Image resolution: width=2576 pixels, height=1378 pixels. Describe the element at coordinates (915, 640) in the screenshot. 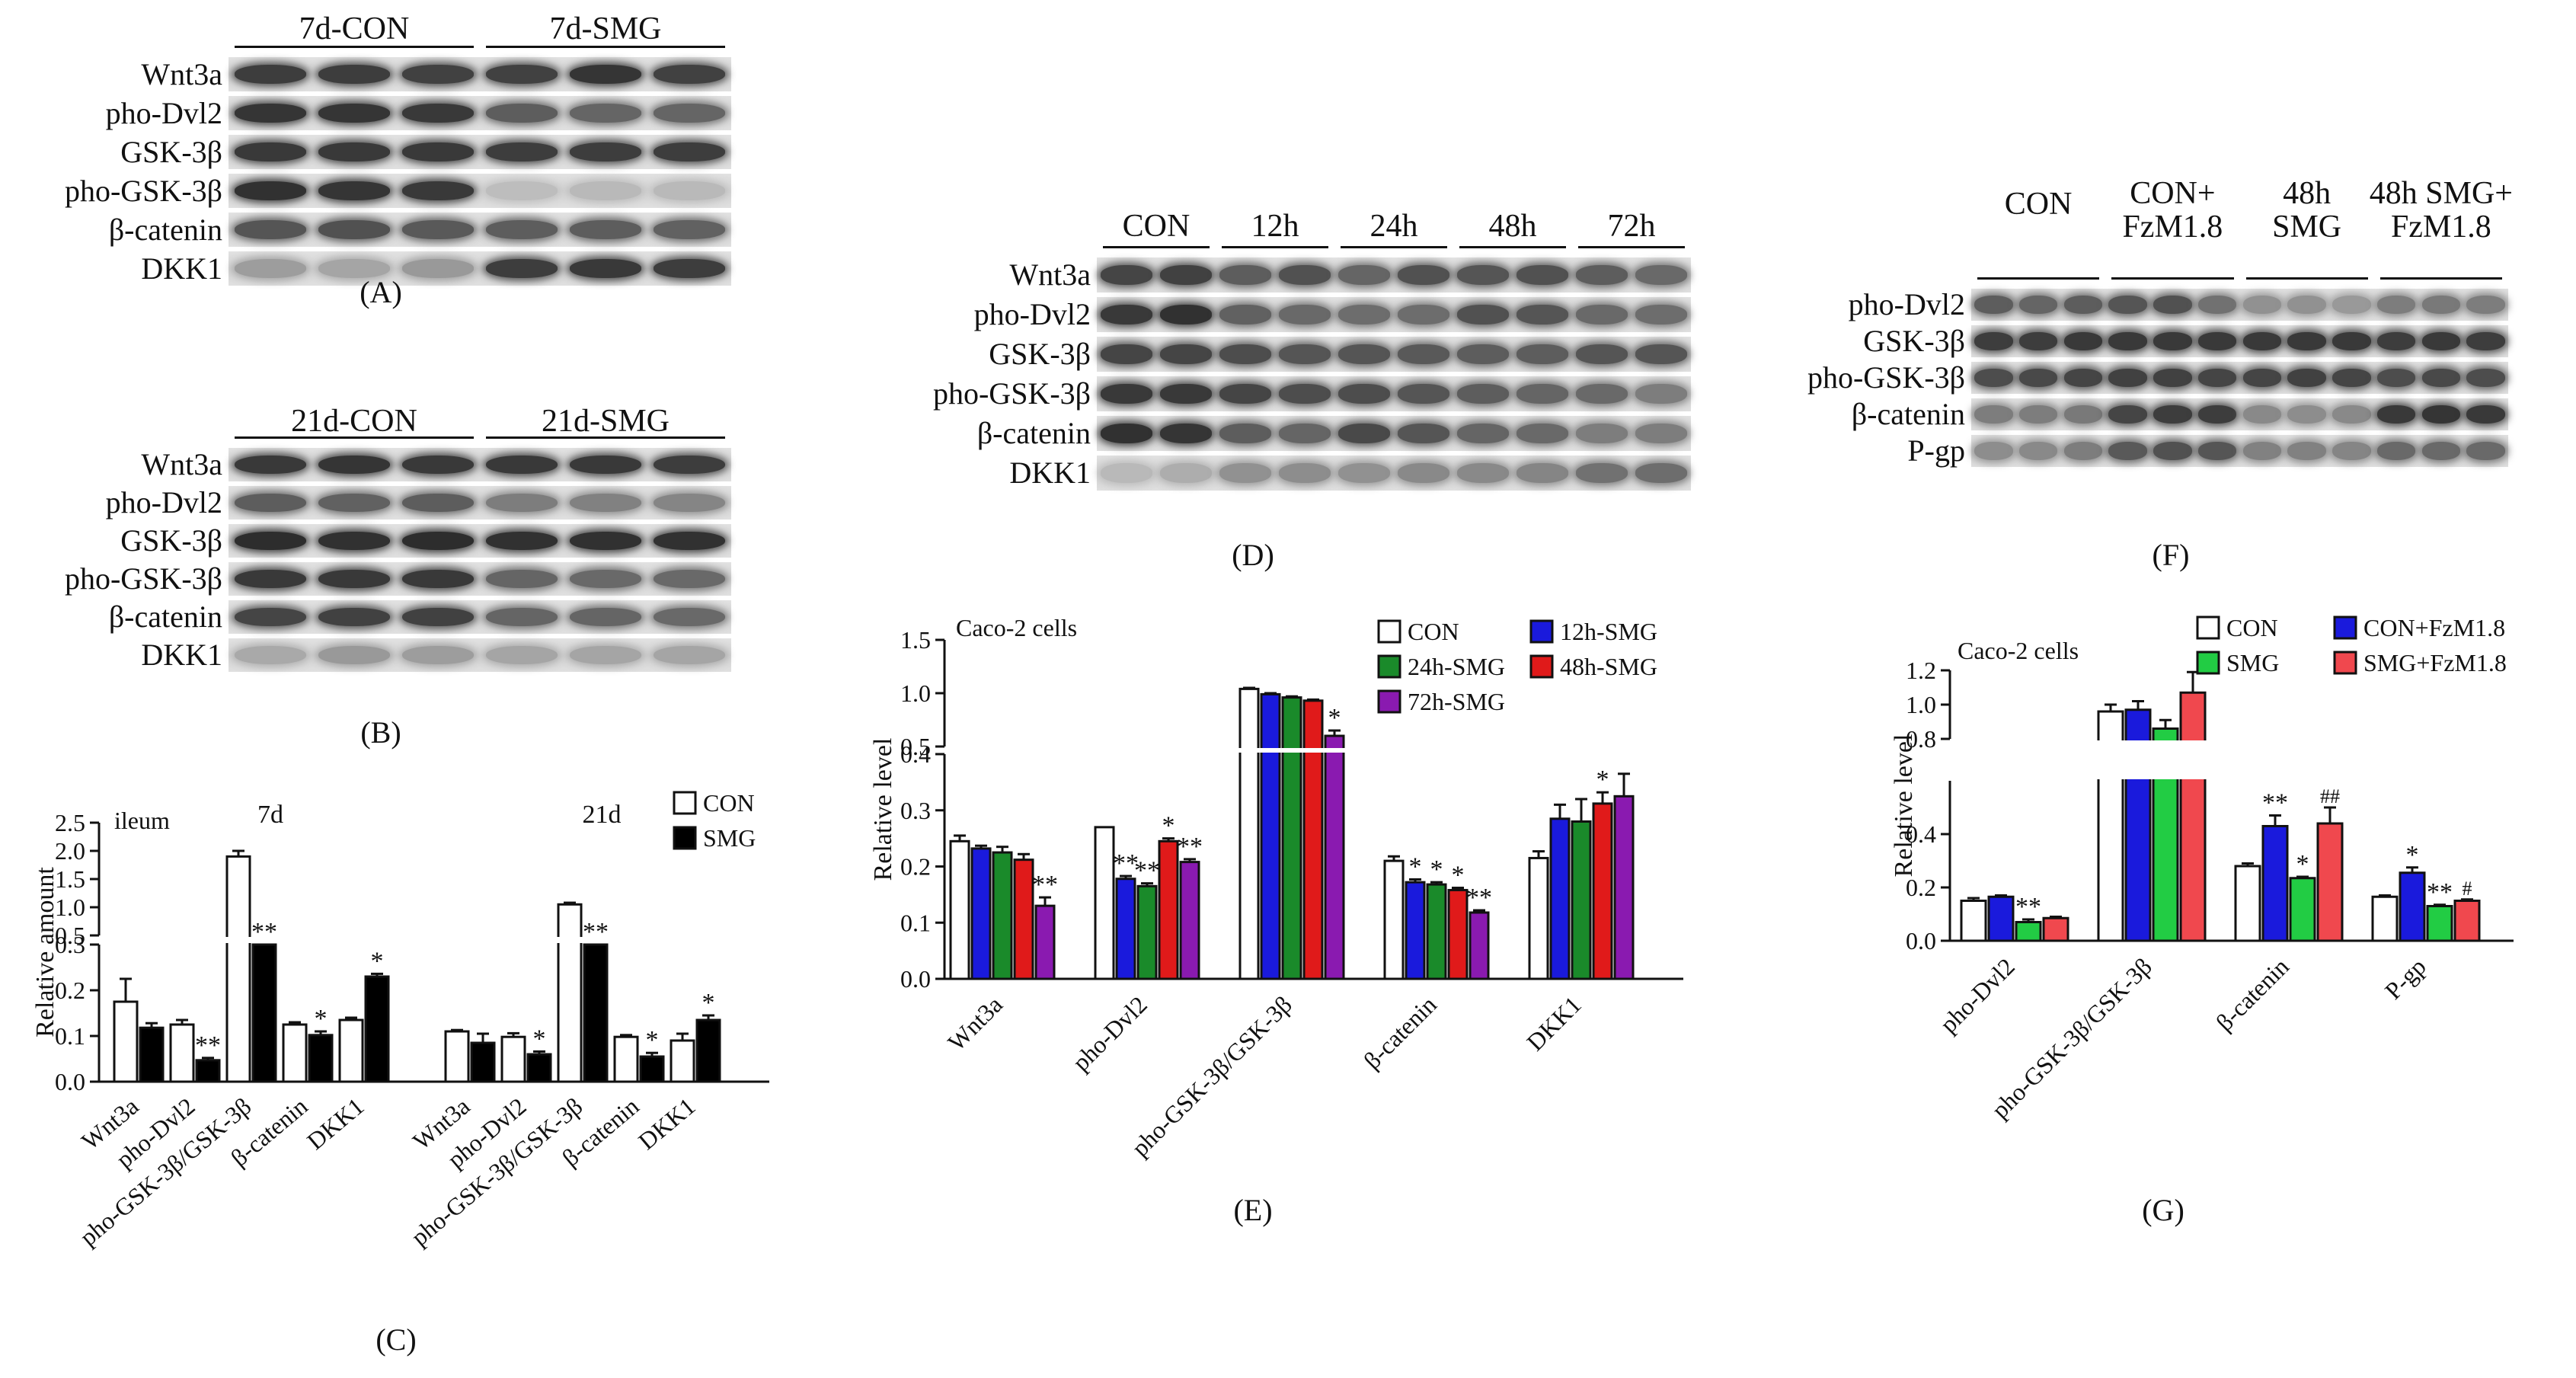

I see `y-tick-label: 1.5` at that location.